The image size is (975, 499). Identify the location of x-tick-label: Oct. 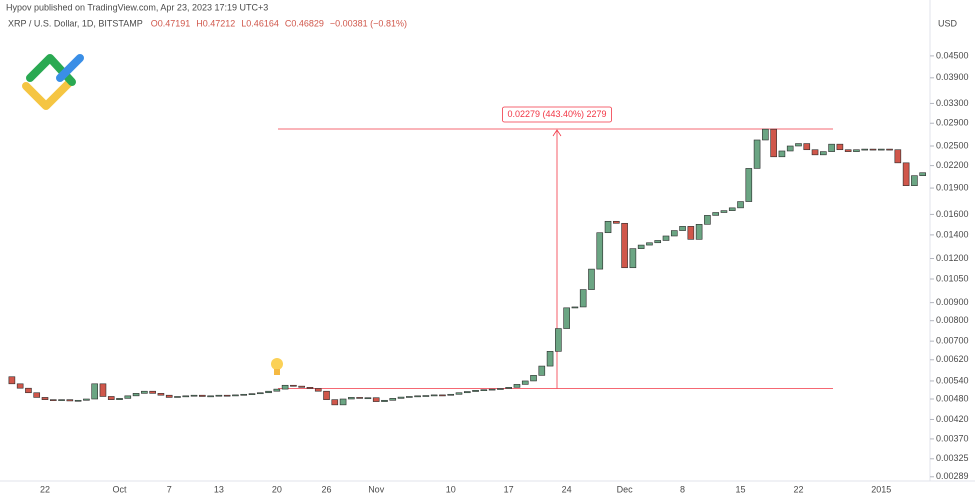
(120, 489).